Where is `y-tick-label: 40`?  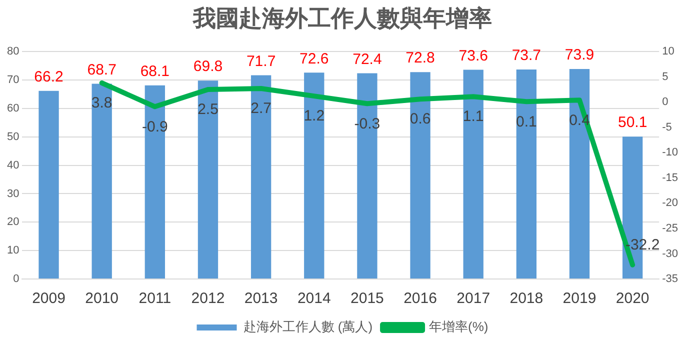 y-tick-label: 40 is located at coordinates (13, 165).